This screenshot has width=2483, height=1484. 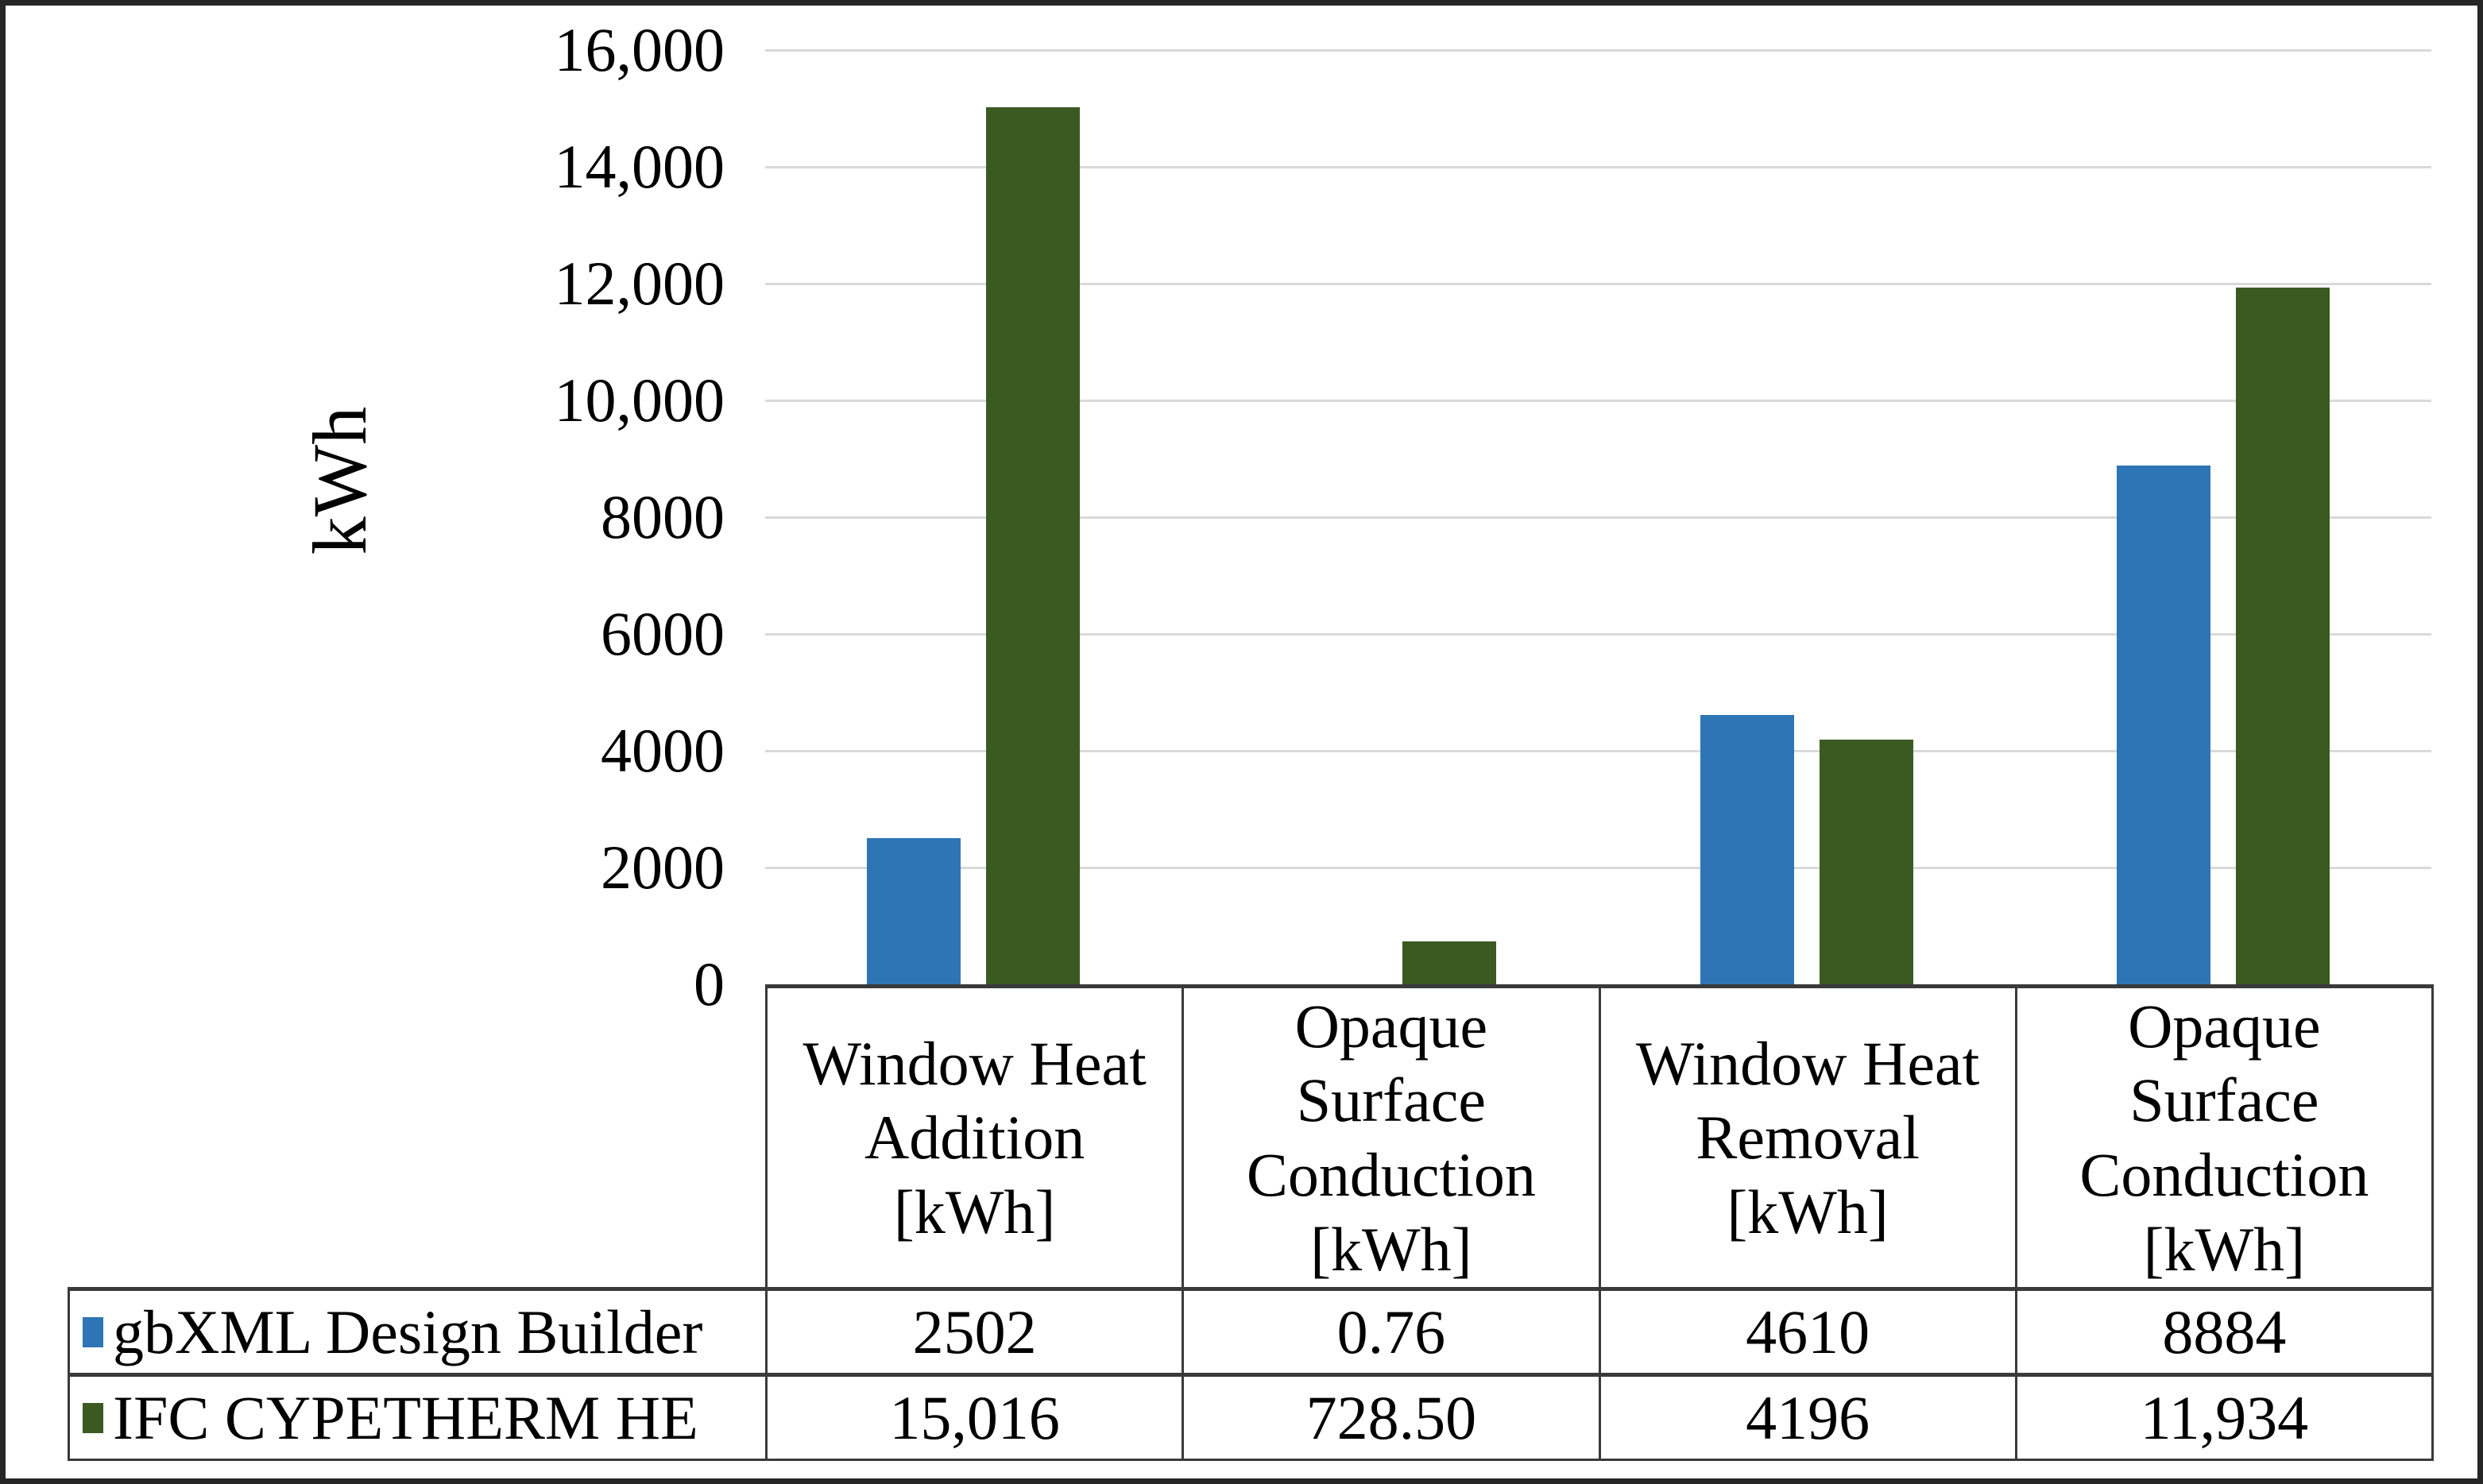 I want to click on value-cell: 0.76, so click(x=1391, y=1331).